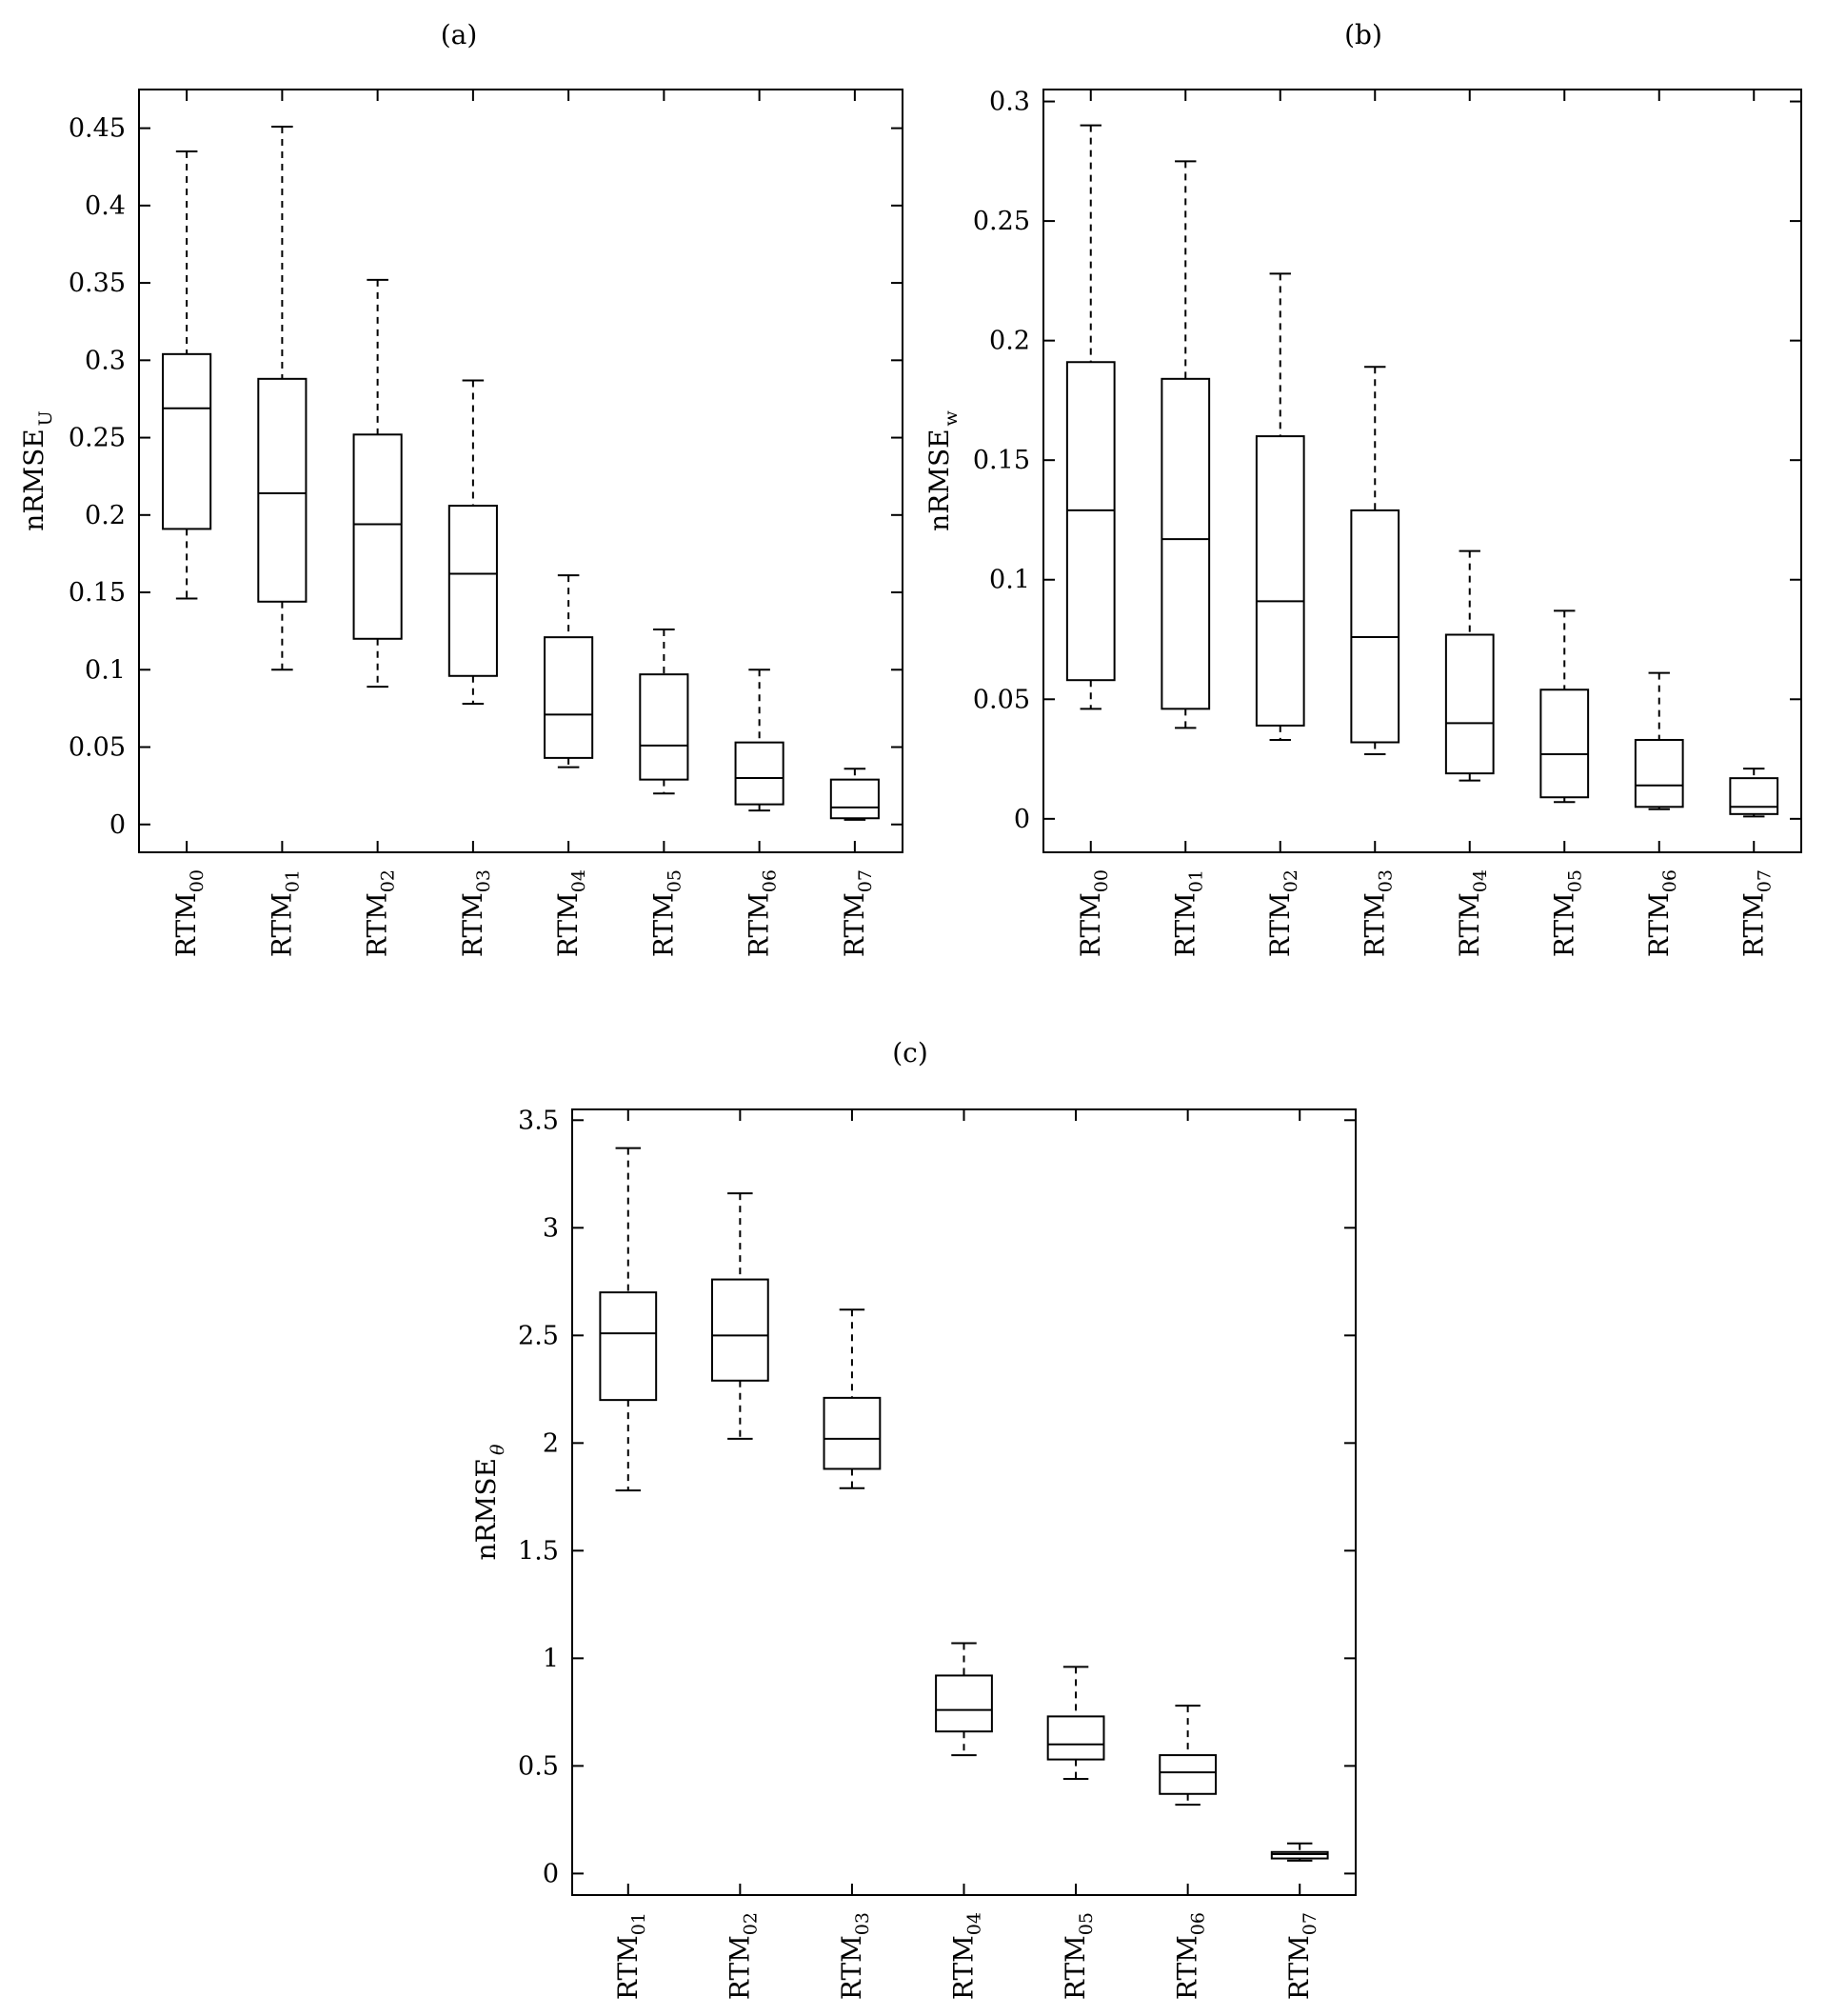 Image resolution: width=1826 pixels, height=2016 pixels. What do you see at coordinates (538, 1766) in the screenshot?
I see `y-tick-label: 0.5` at bounding box center [538, 1766].